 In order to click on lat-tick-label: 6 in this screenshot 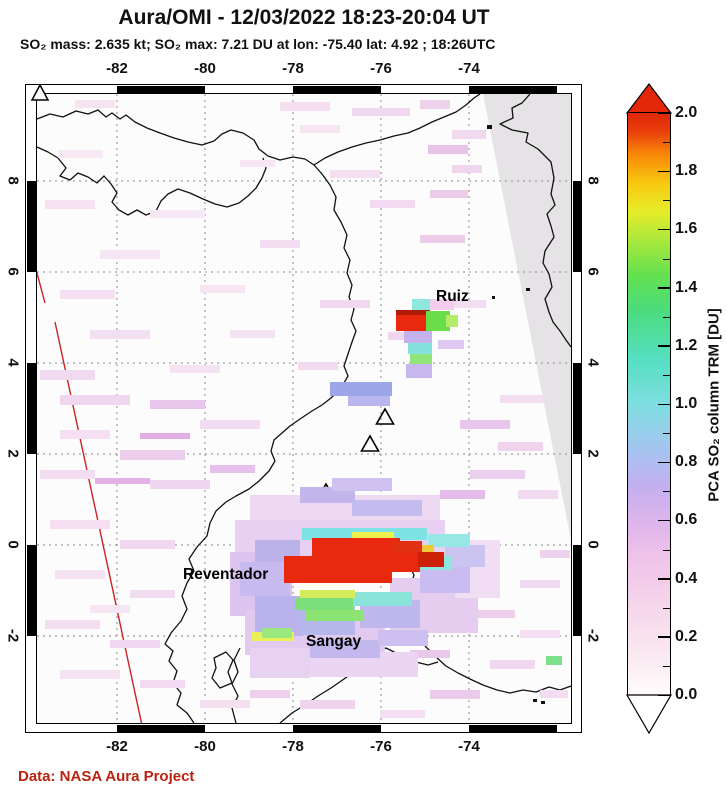, I will do `click(13, 271)`.